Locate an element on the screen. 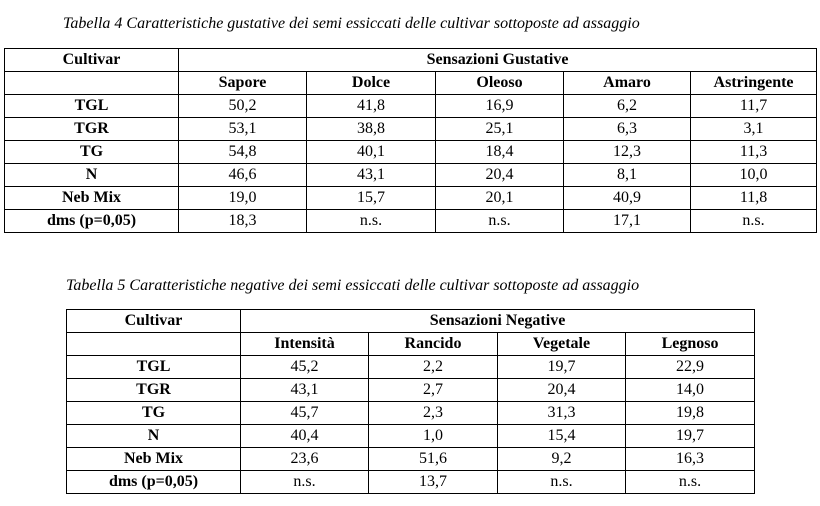 The width and height of the screenshot is (820, 506). table4-column-header-row: Sapore Dolce Oleoso Amaro Astringente is located at coordinates (411, 83).